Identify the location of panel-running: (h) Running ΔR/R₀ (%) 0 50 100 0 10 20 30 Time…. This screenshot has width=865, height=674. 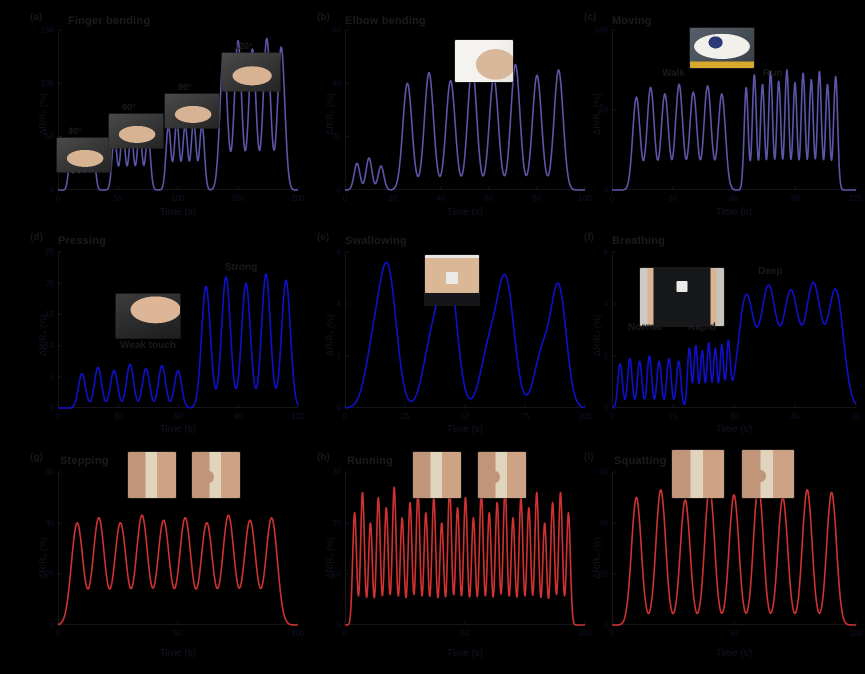
(453, 558).